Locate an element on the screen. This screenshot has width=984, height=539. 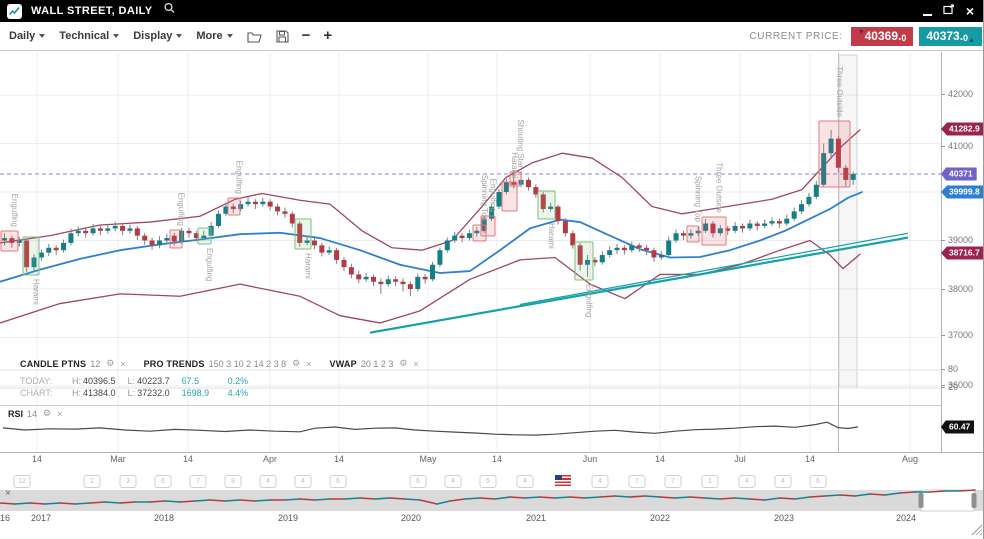
menu-display: Display is located at coordinates (158, 36).